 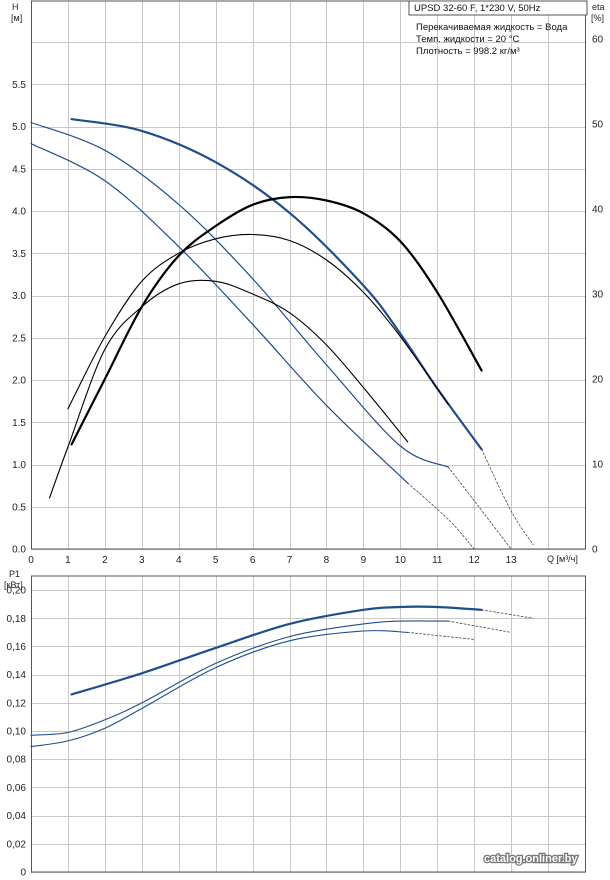 I want to click on x-tick-label: 11, so click(x=437, y=560).